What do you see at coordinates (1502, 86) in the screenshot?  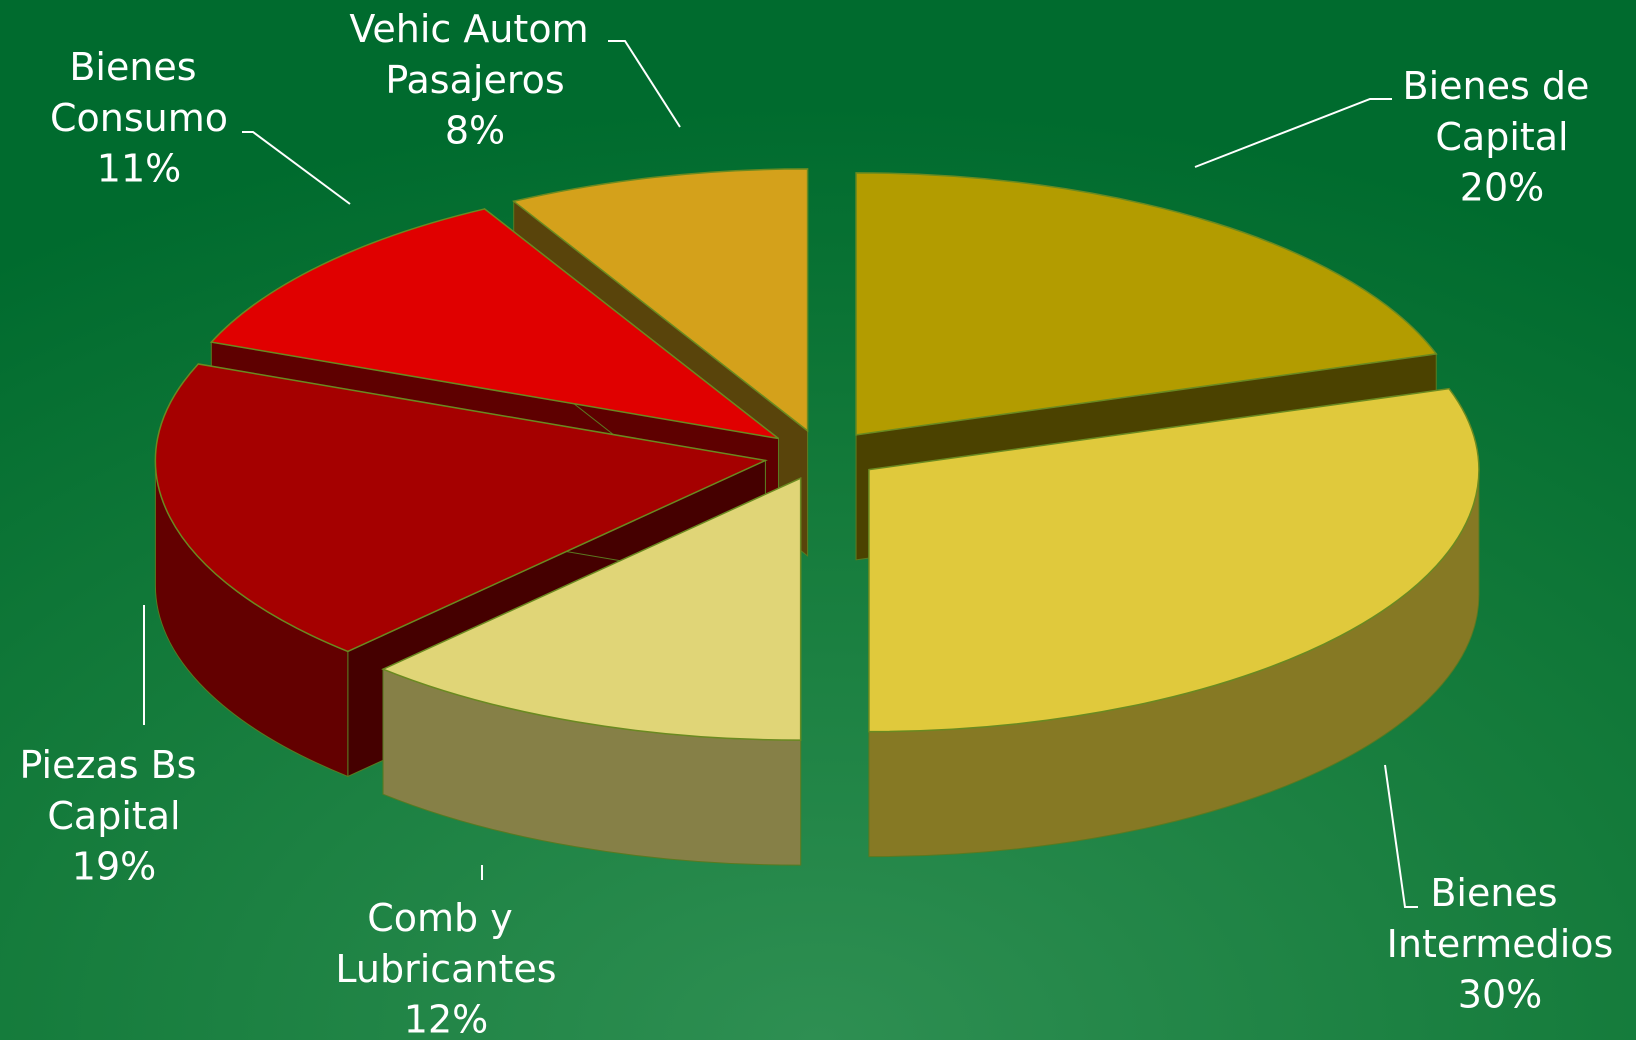 I see `label-line: Bienes de` at bounding box center [1502, 86].